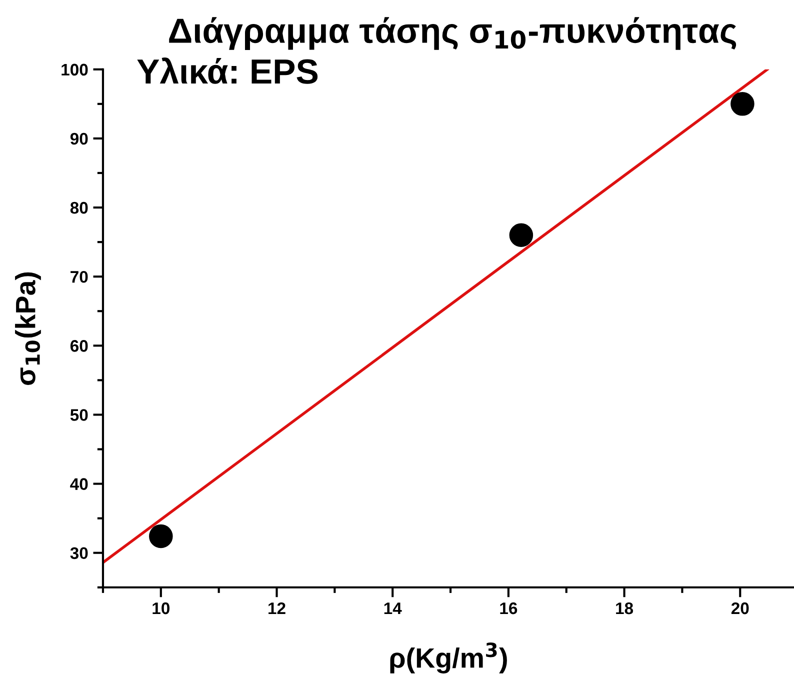 The image size is (794, 687). What do you see at coordinates (452, 33) in the screenshot?
I see `chart-title: Διάγραμμα τάσης σ$_{10}$-πυκνότητας` at bounding box center [452, 33].